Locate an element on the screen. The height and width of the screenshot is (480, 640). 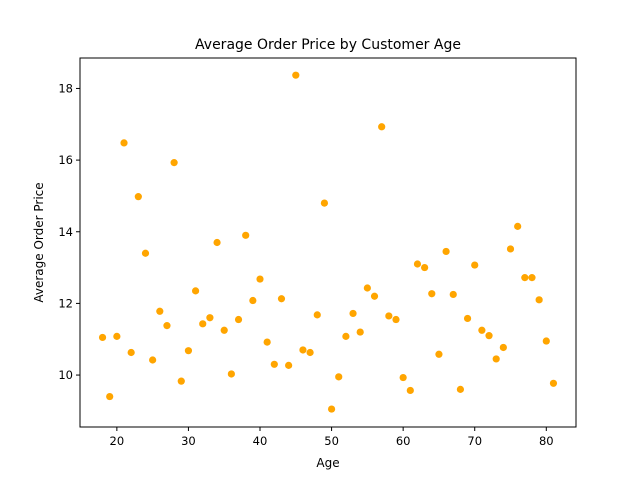
x-tick-label: 40 is located at coordinates (260, 441).